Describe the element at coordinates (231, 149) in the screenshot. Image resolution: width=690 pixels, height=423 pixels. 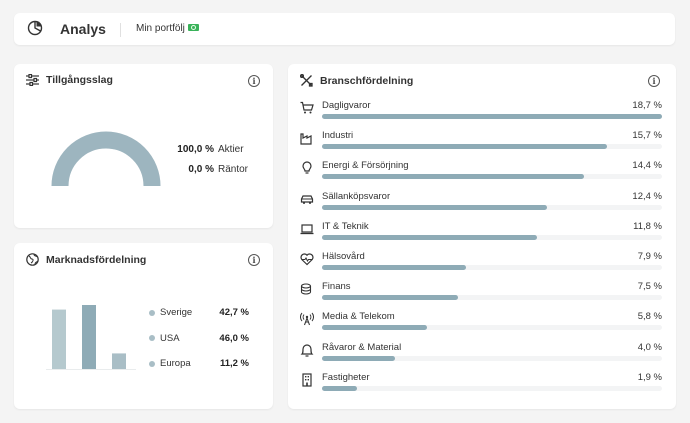
I see `legend-aktier-label: Aktier` at that location.